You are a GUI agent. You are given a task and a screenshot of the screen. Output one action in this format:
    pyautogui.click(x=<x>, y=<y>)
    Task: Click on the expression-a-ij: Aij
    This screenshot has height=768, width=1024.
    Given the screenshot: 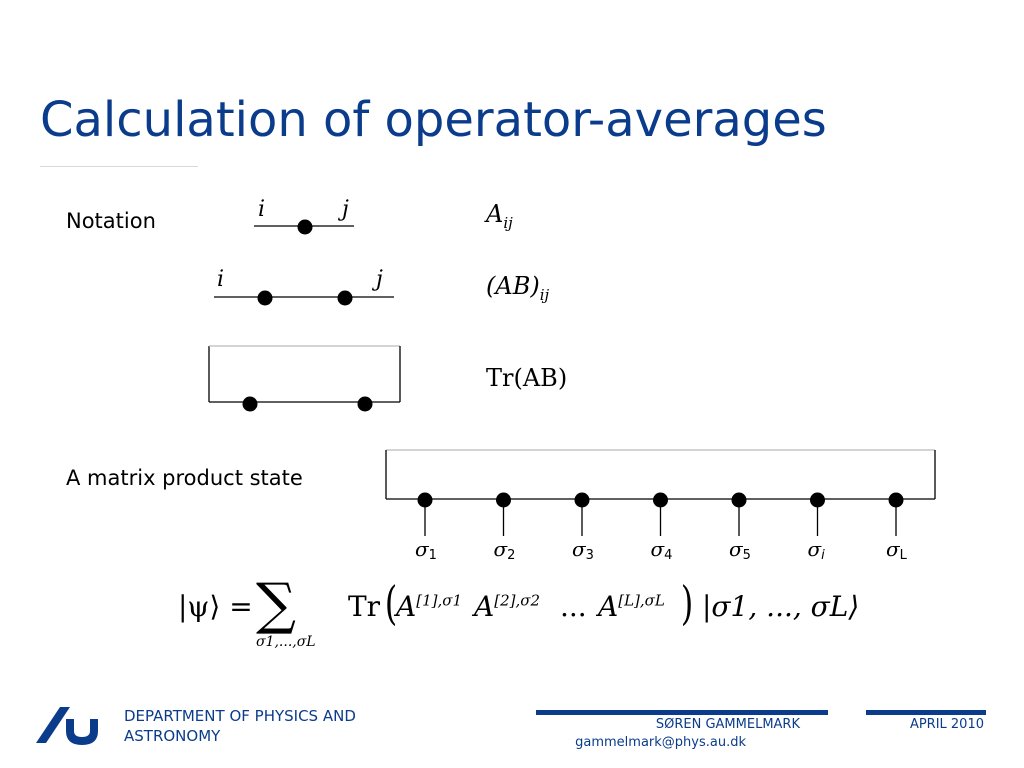 What is the action you would take?
    pyautogui.click(x=499, y=216)
    